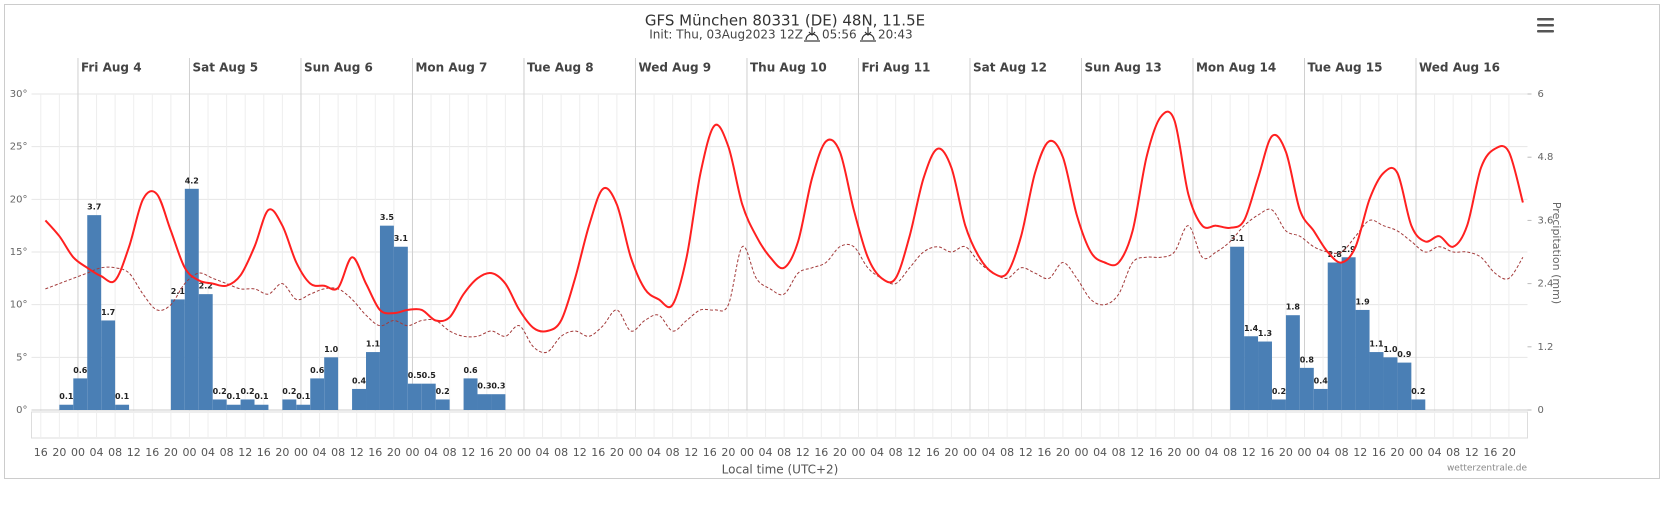 The width and height of the screenshot is (1664, 510). What do you see at coordinates (1122, 68) in the screenshot?
I see `day-label: Sun Aug 13` at bounding box center [1122, 68].